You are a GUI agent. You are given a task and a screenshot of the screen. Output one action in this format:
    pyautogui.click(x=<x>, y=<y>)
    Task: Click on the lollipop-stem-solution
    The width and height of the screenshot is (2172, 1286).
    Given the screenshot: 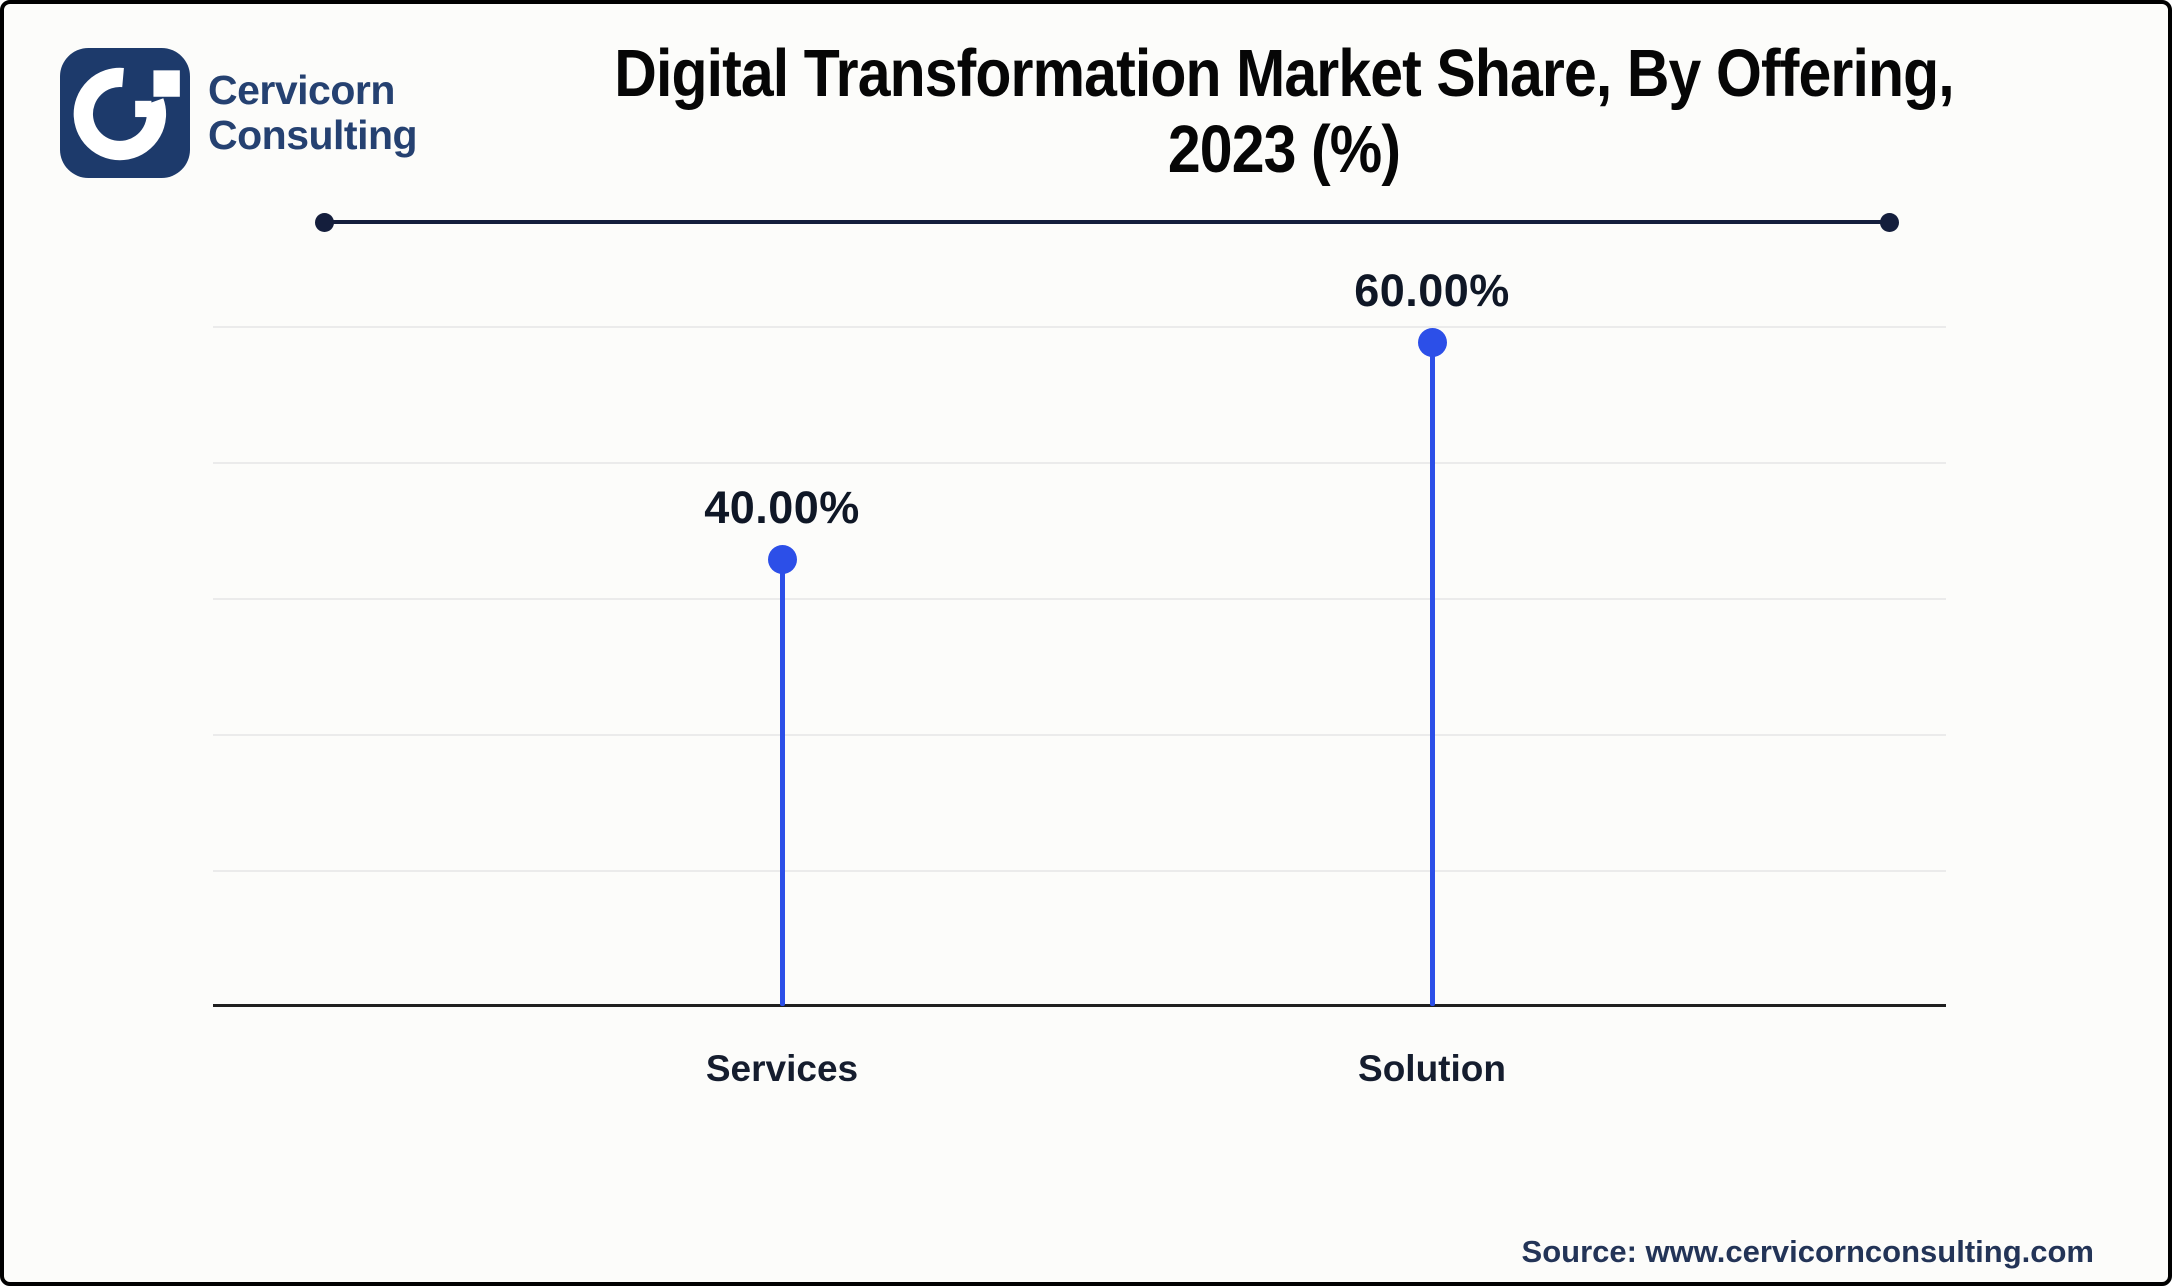 What is the action you would take?
    pyautogui.click(x=1432, y=674)
    